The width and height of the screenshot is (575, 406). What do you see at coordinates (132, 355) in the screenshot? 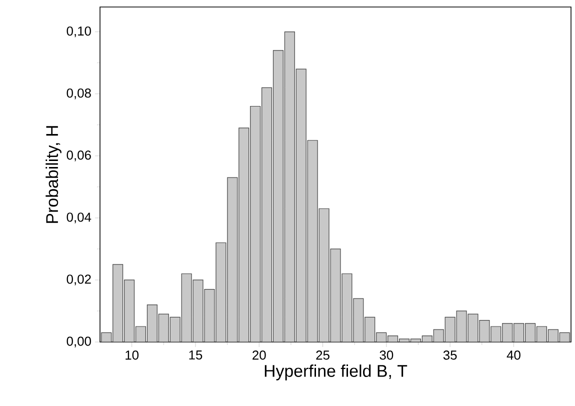
I see `x-tick-label: 10` at bounding box center [132, 355].